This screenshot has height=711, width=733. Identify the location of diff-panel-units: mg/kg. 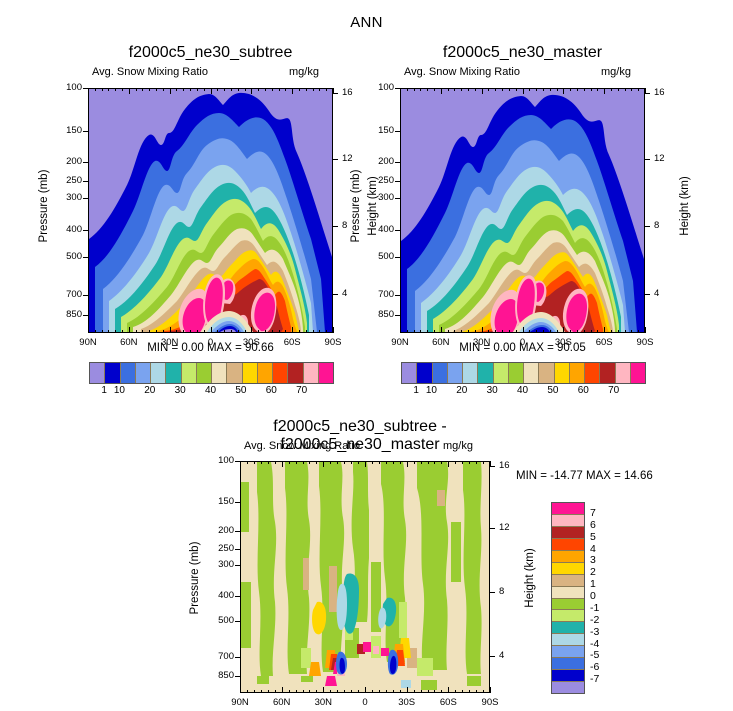
(458, 446).